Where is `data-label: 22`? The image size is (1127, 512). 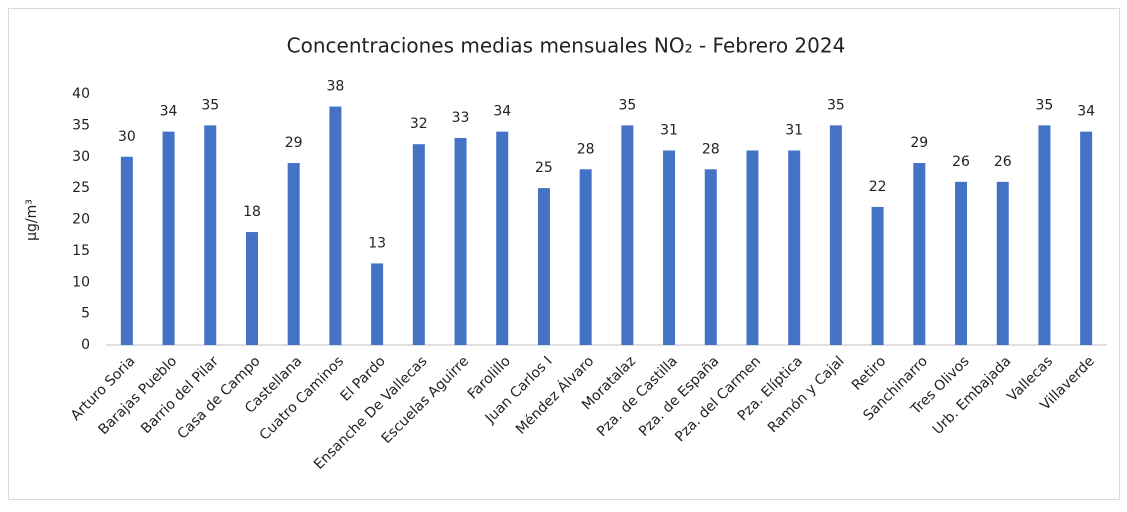 data-label: 22 is located at coordinates (878, 187).